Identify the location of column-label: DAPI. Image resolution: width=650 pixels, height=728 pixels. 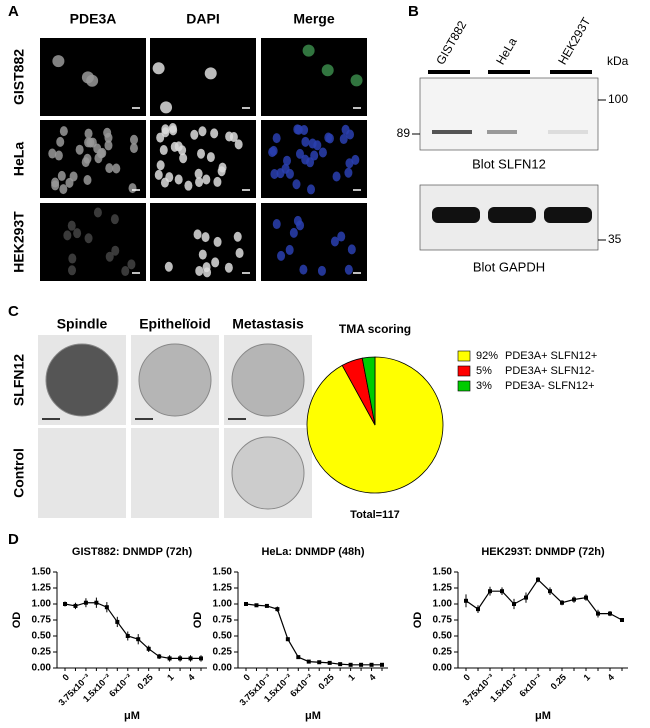
(202, 19).